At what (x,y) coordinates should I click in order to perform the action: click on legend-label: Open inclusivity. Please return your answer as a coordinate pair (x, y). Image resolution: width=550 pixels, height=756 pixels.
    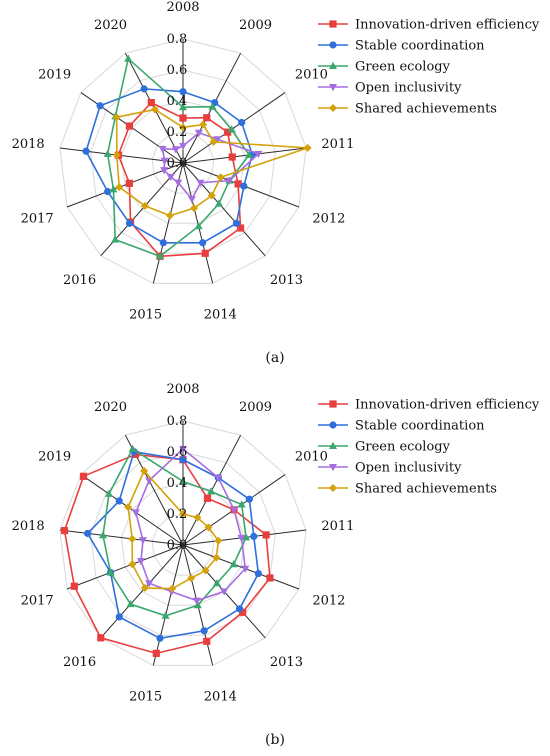
    Looking at the image, I should click on (408, 468).